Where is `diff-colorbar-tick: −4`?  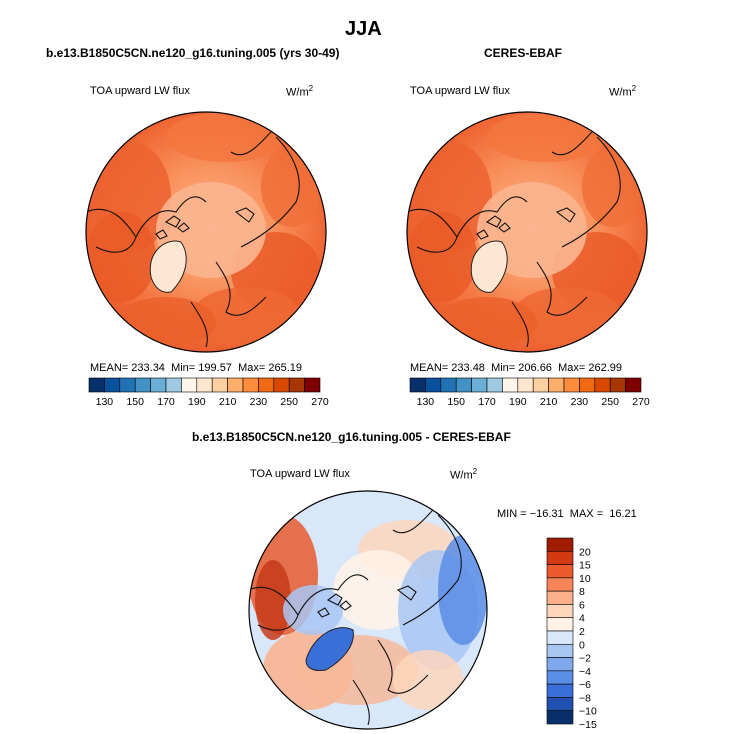 diff-colorbar-tick: −4 is located at coordinates (585, 672).